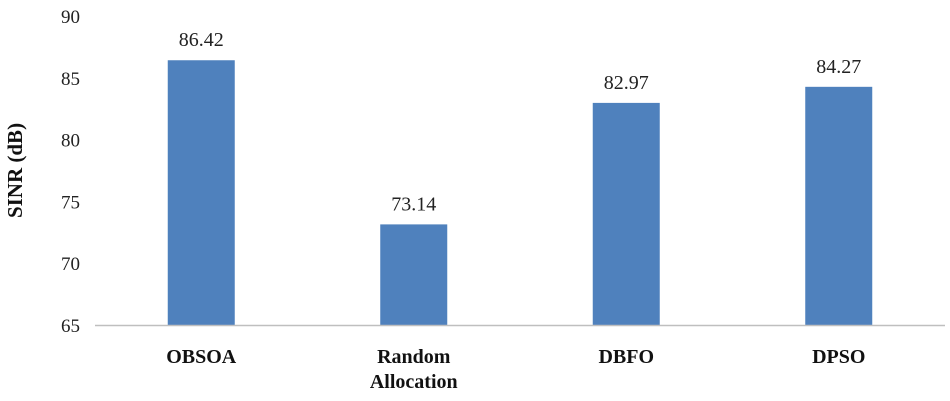 The width and height of the screenshot is (950, 401). Describe the element at coordinates (70, 17) in the screenshot. I see `y-tick-label: 90` at that location.